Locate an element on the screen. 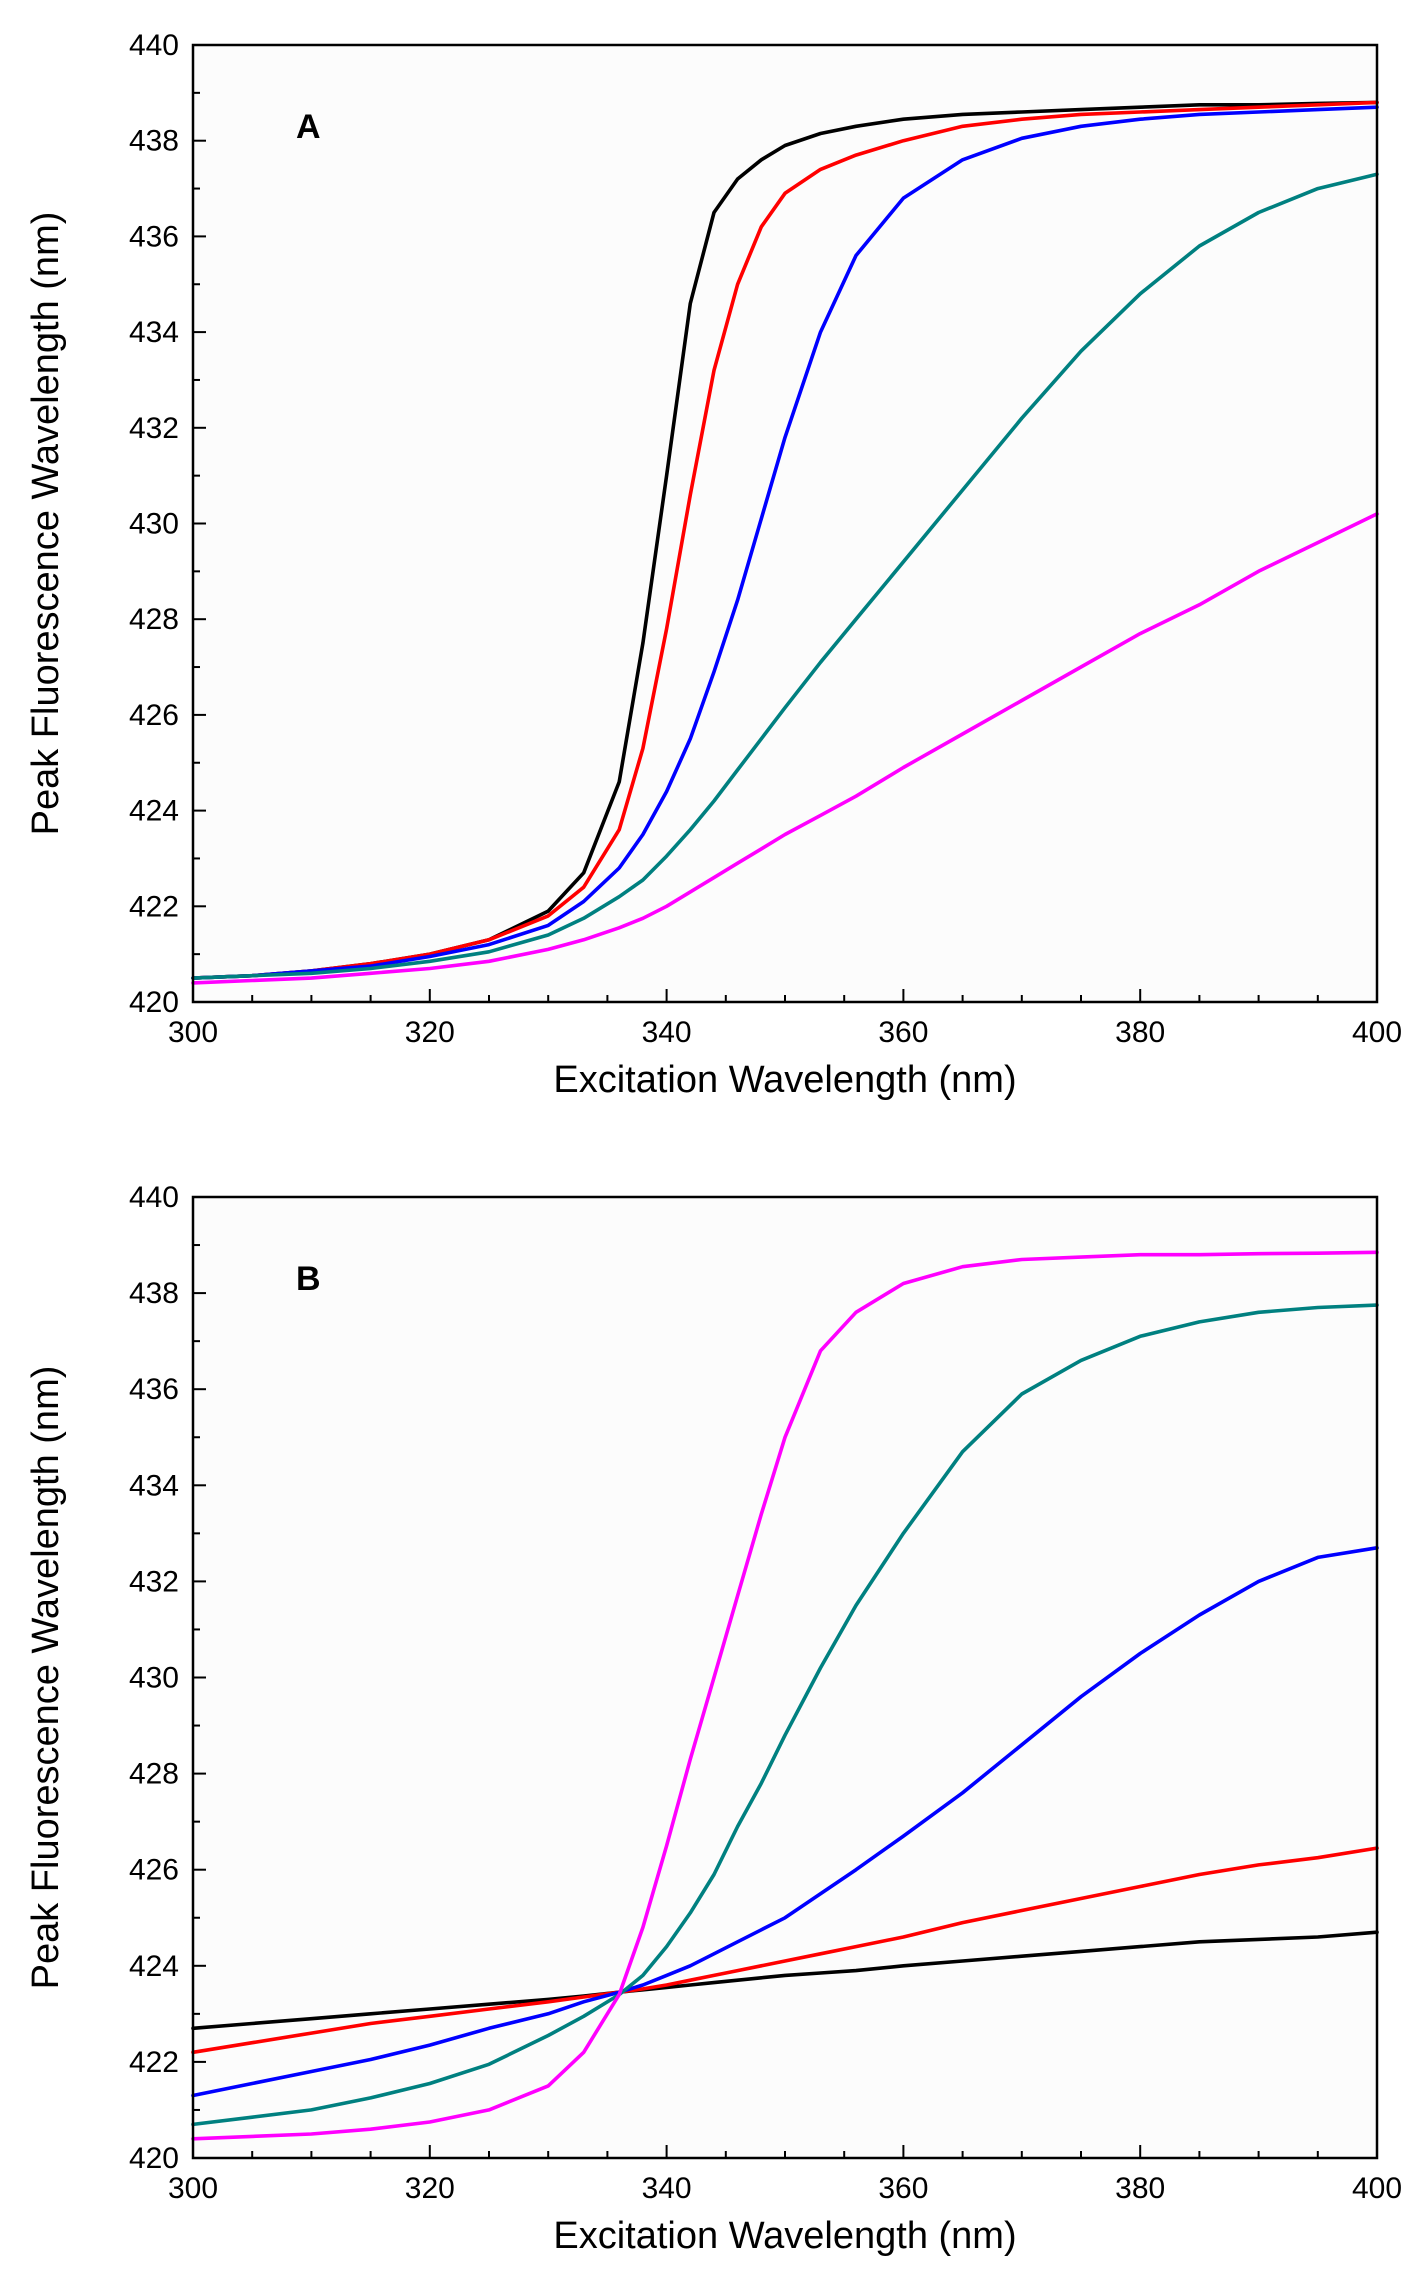 This screenshot has width=1425, height=2285. panel-label: B is located at coordinates (308, 1279).